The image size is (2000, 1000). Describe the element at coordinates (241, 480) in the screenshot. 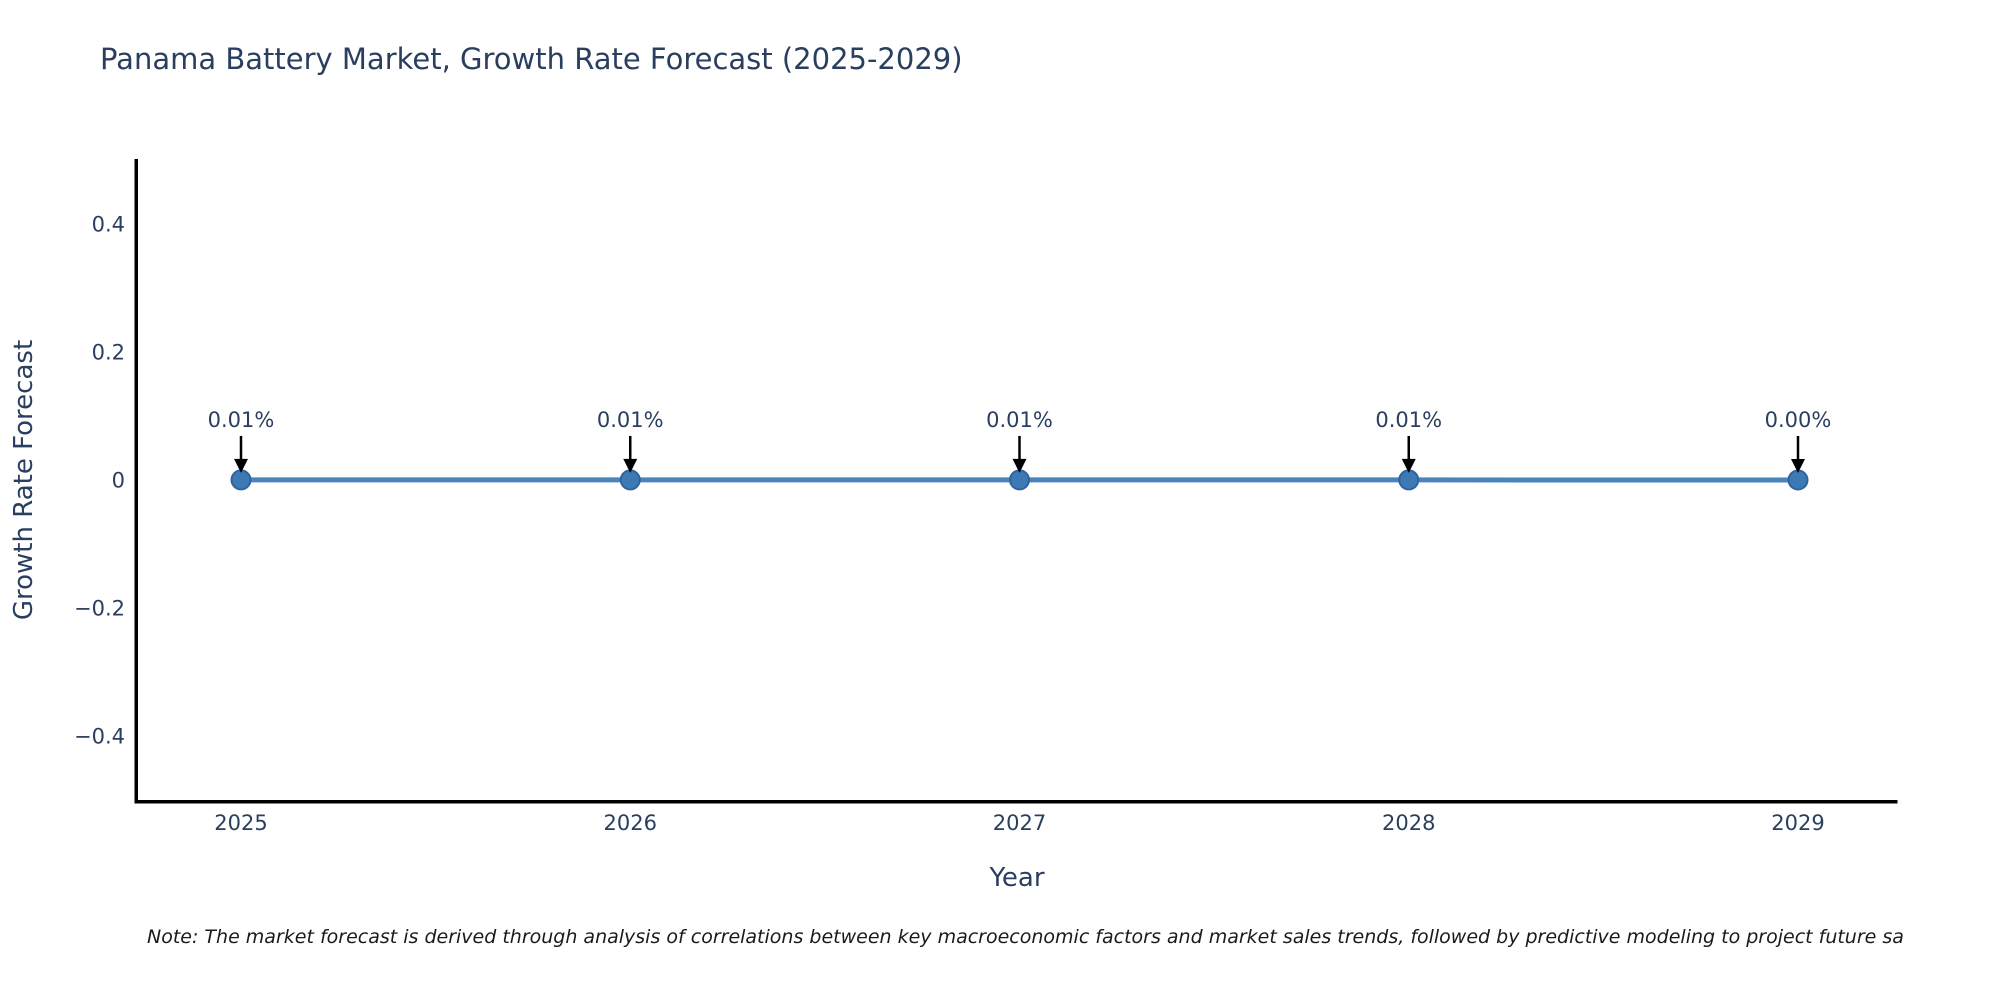

I see `data-point-2025` at that location.